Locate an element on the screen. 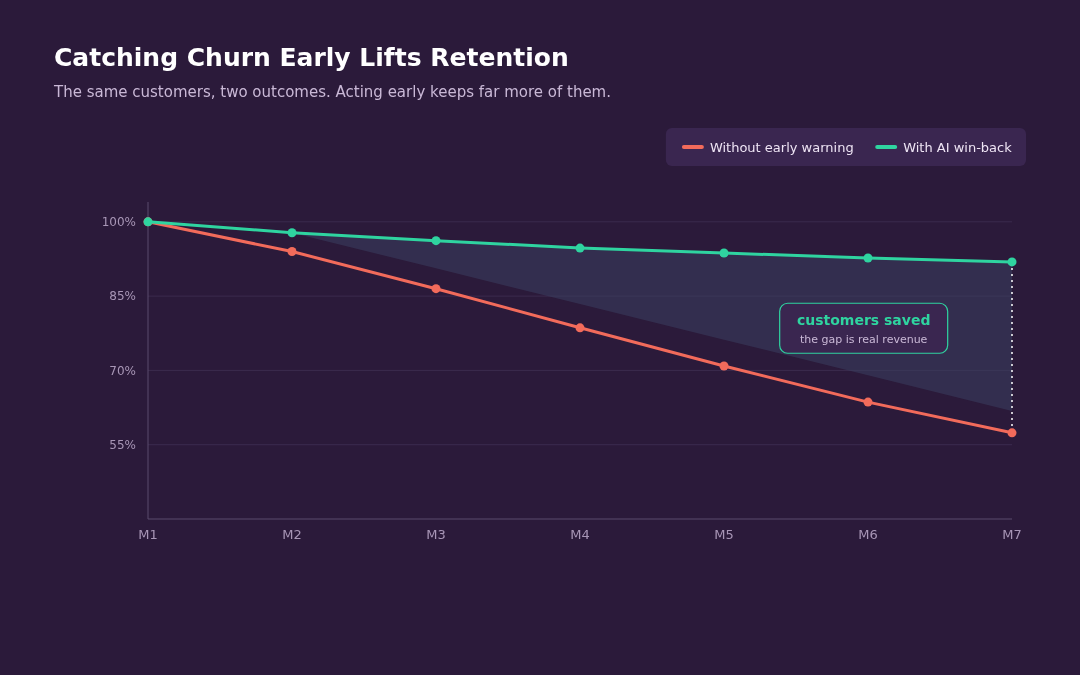  x-tick-label: M1 is located at coordinates (148, 534).